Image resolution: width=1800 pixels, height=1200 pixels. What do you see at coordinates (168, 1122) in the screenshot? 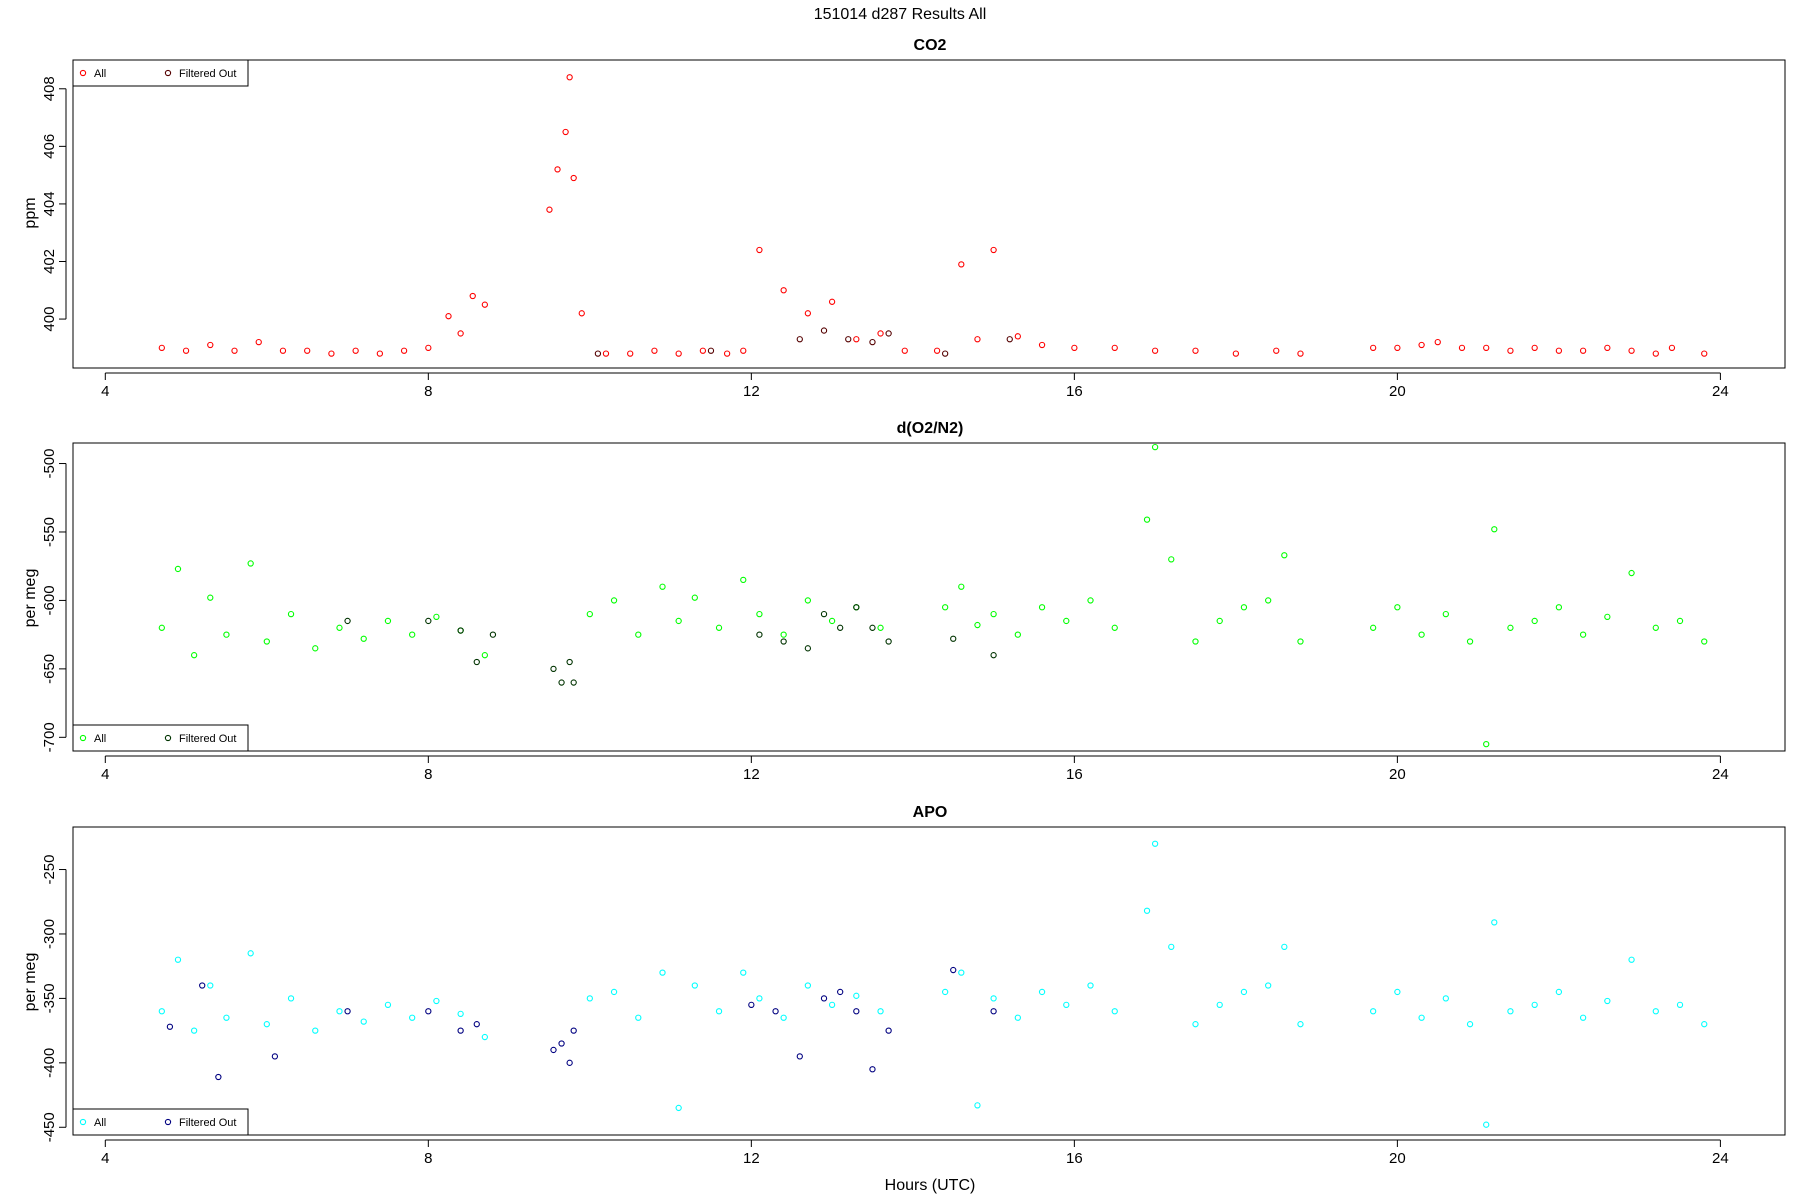
I see `apo-legend-filtered-marker` at bounding box center [168, 1122].